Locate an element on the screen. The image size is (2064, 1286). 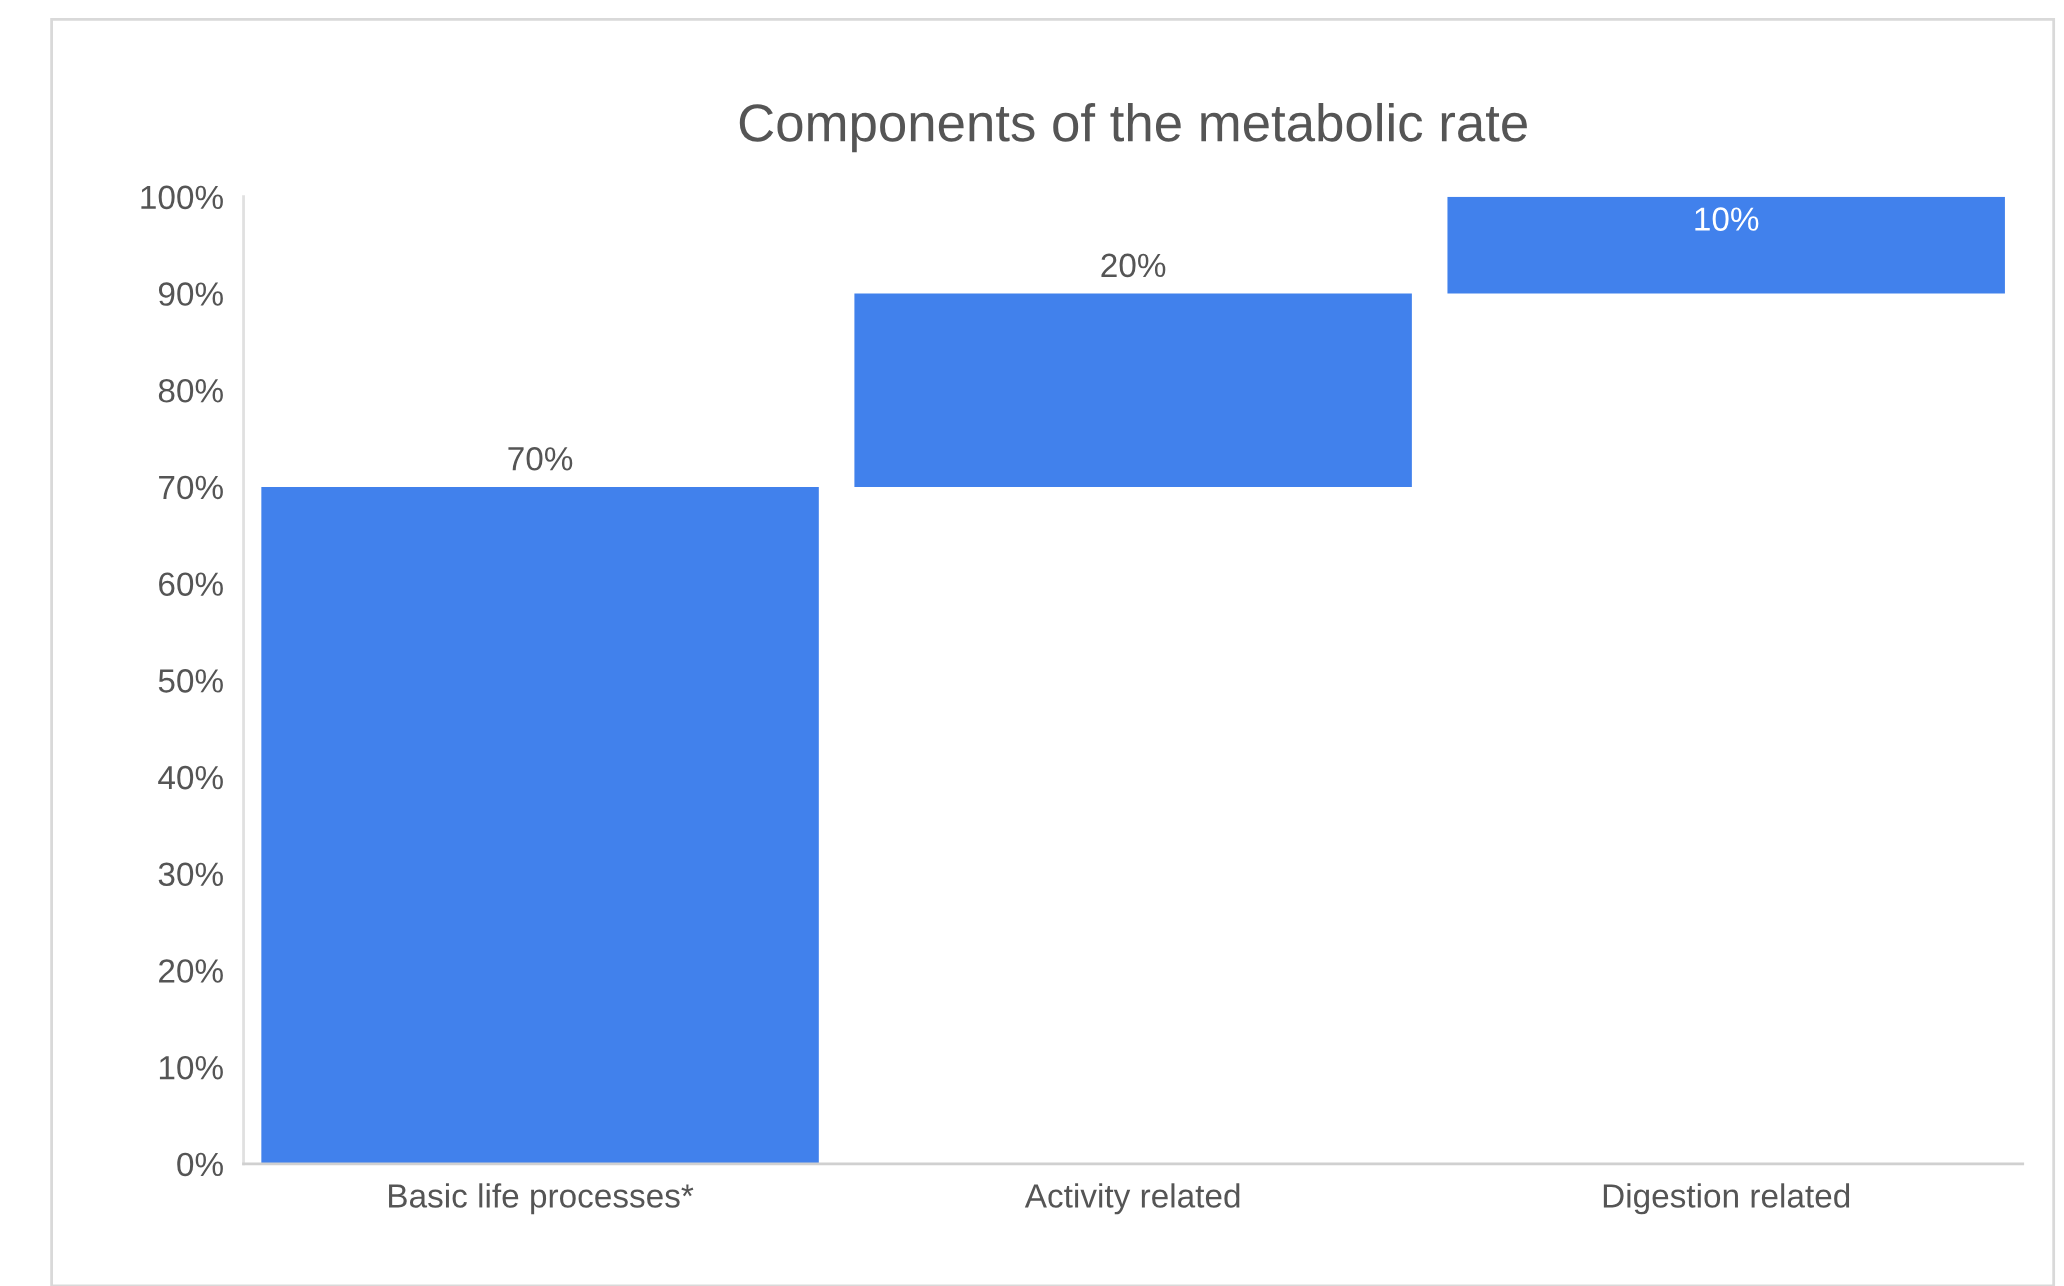
y-tick-label: 30% is located at coordinates (190, 874).